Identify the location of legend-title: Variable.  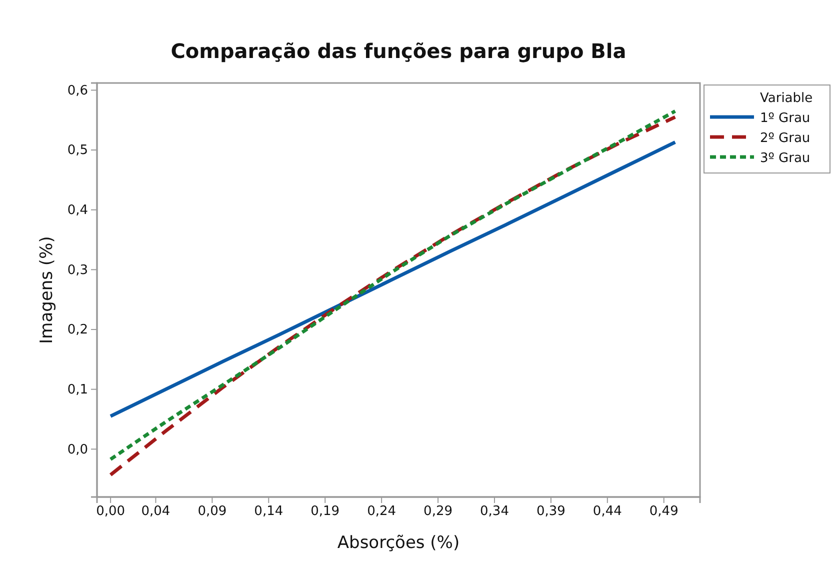
(786, 98).